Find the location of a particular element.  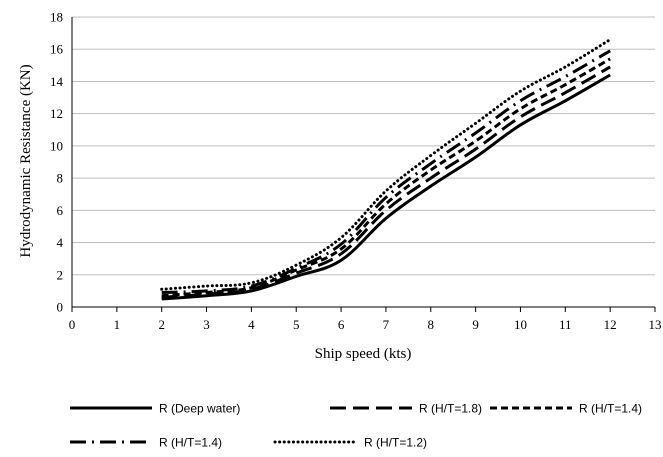

x-tick-label: 6 is located at coordinates (341, 324).